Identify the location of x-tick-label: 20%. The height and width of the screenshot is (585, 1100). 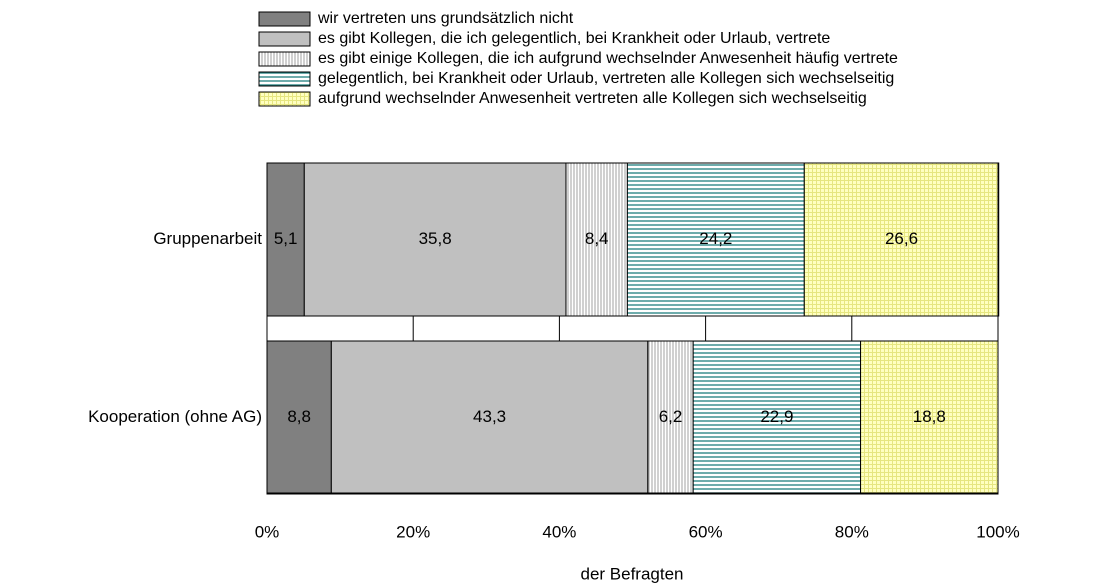
(413, 531).